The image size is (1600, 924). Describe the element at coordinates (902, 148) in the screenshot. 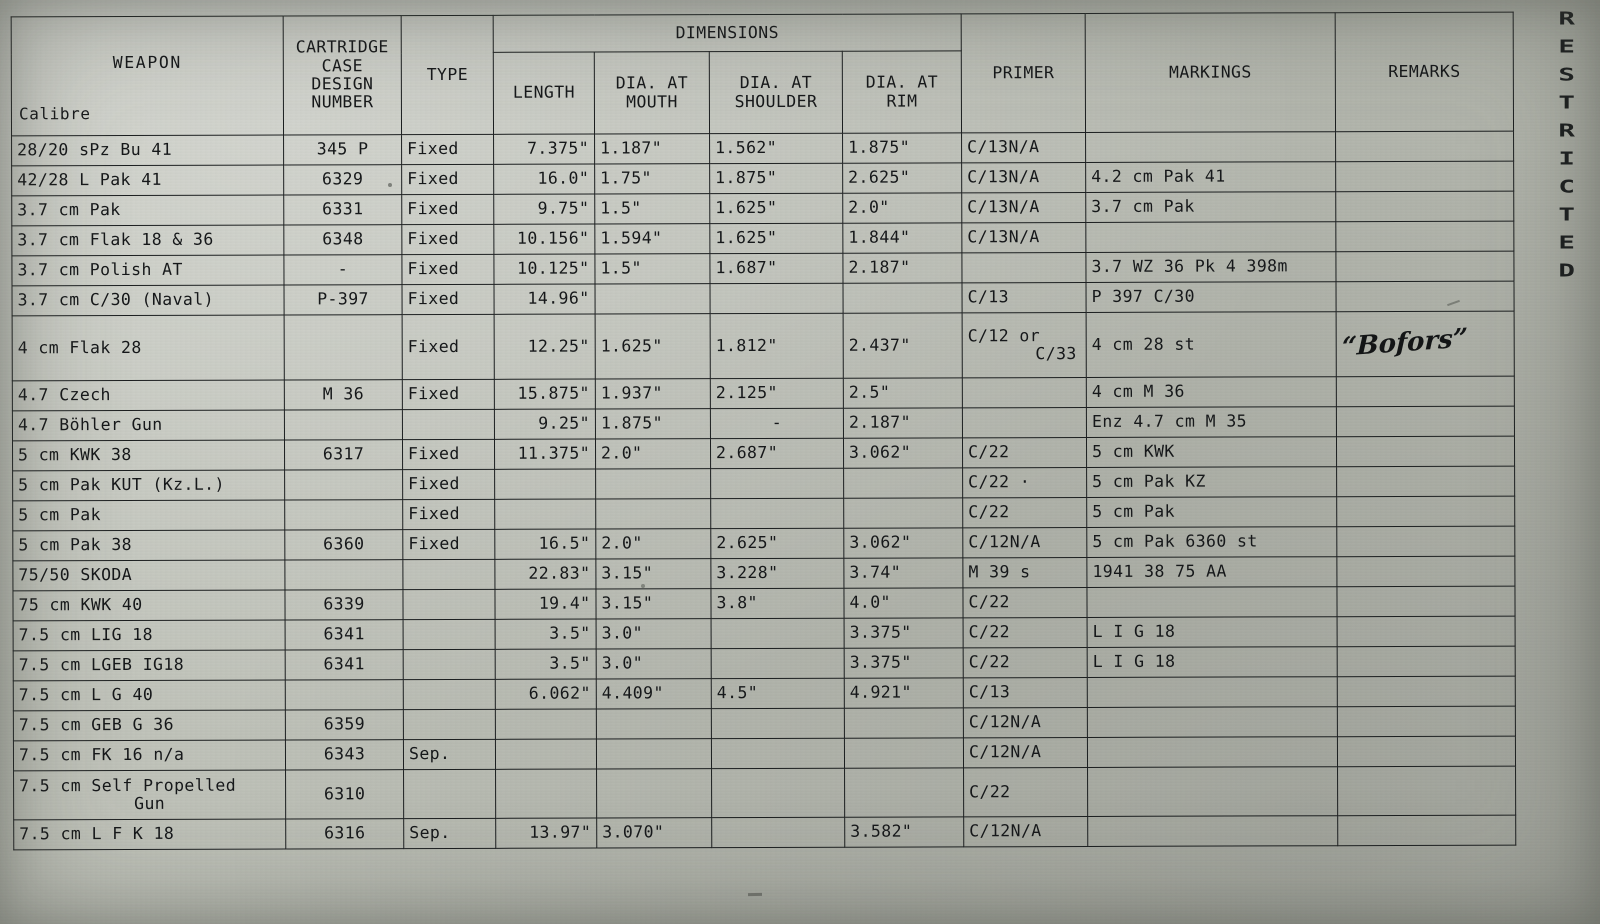

I see `cell-dia-rim: 1.875"` at that location.